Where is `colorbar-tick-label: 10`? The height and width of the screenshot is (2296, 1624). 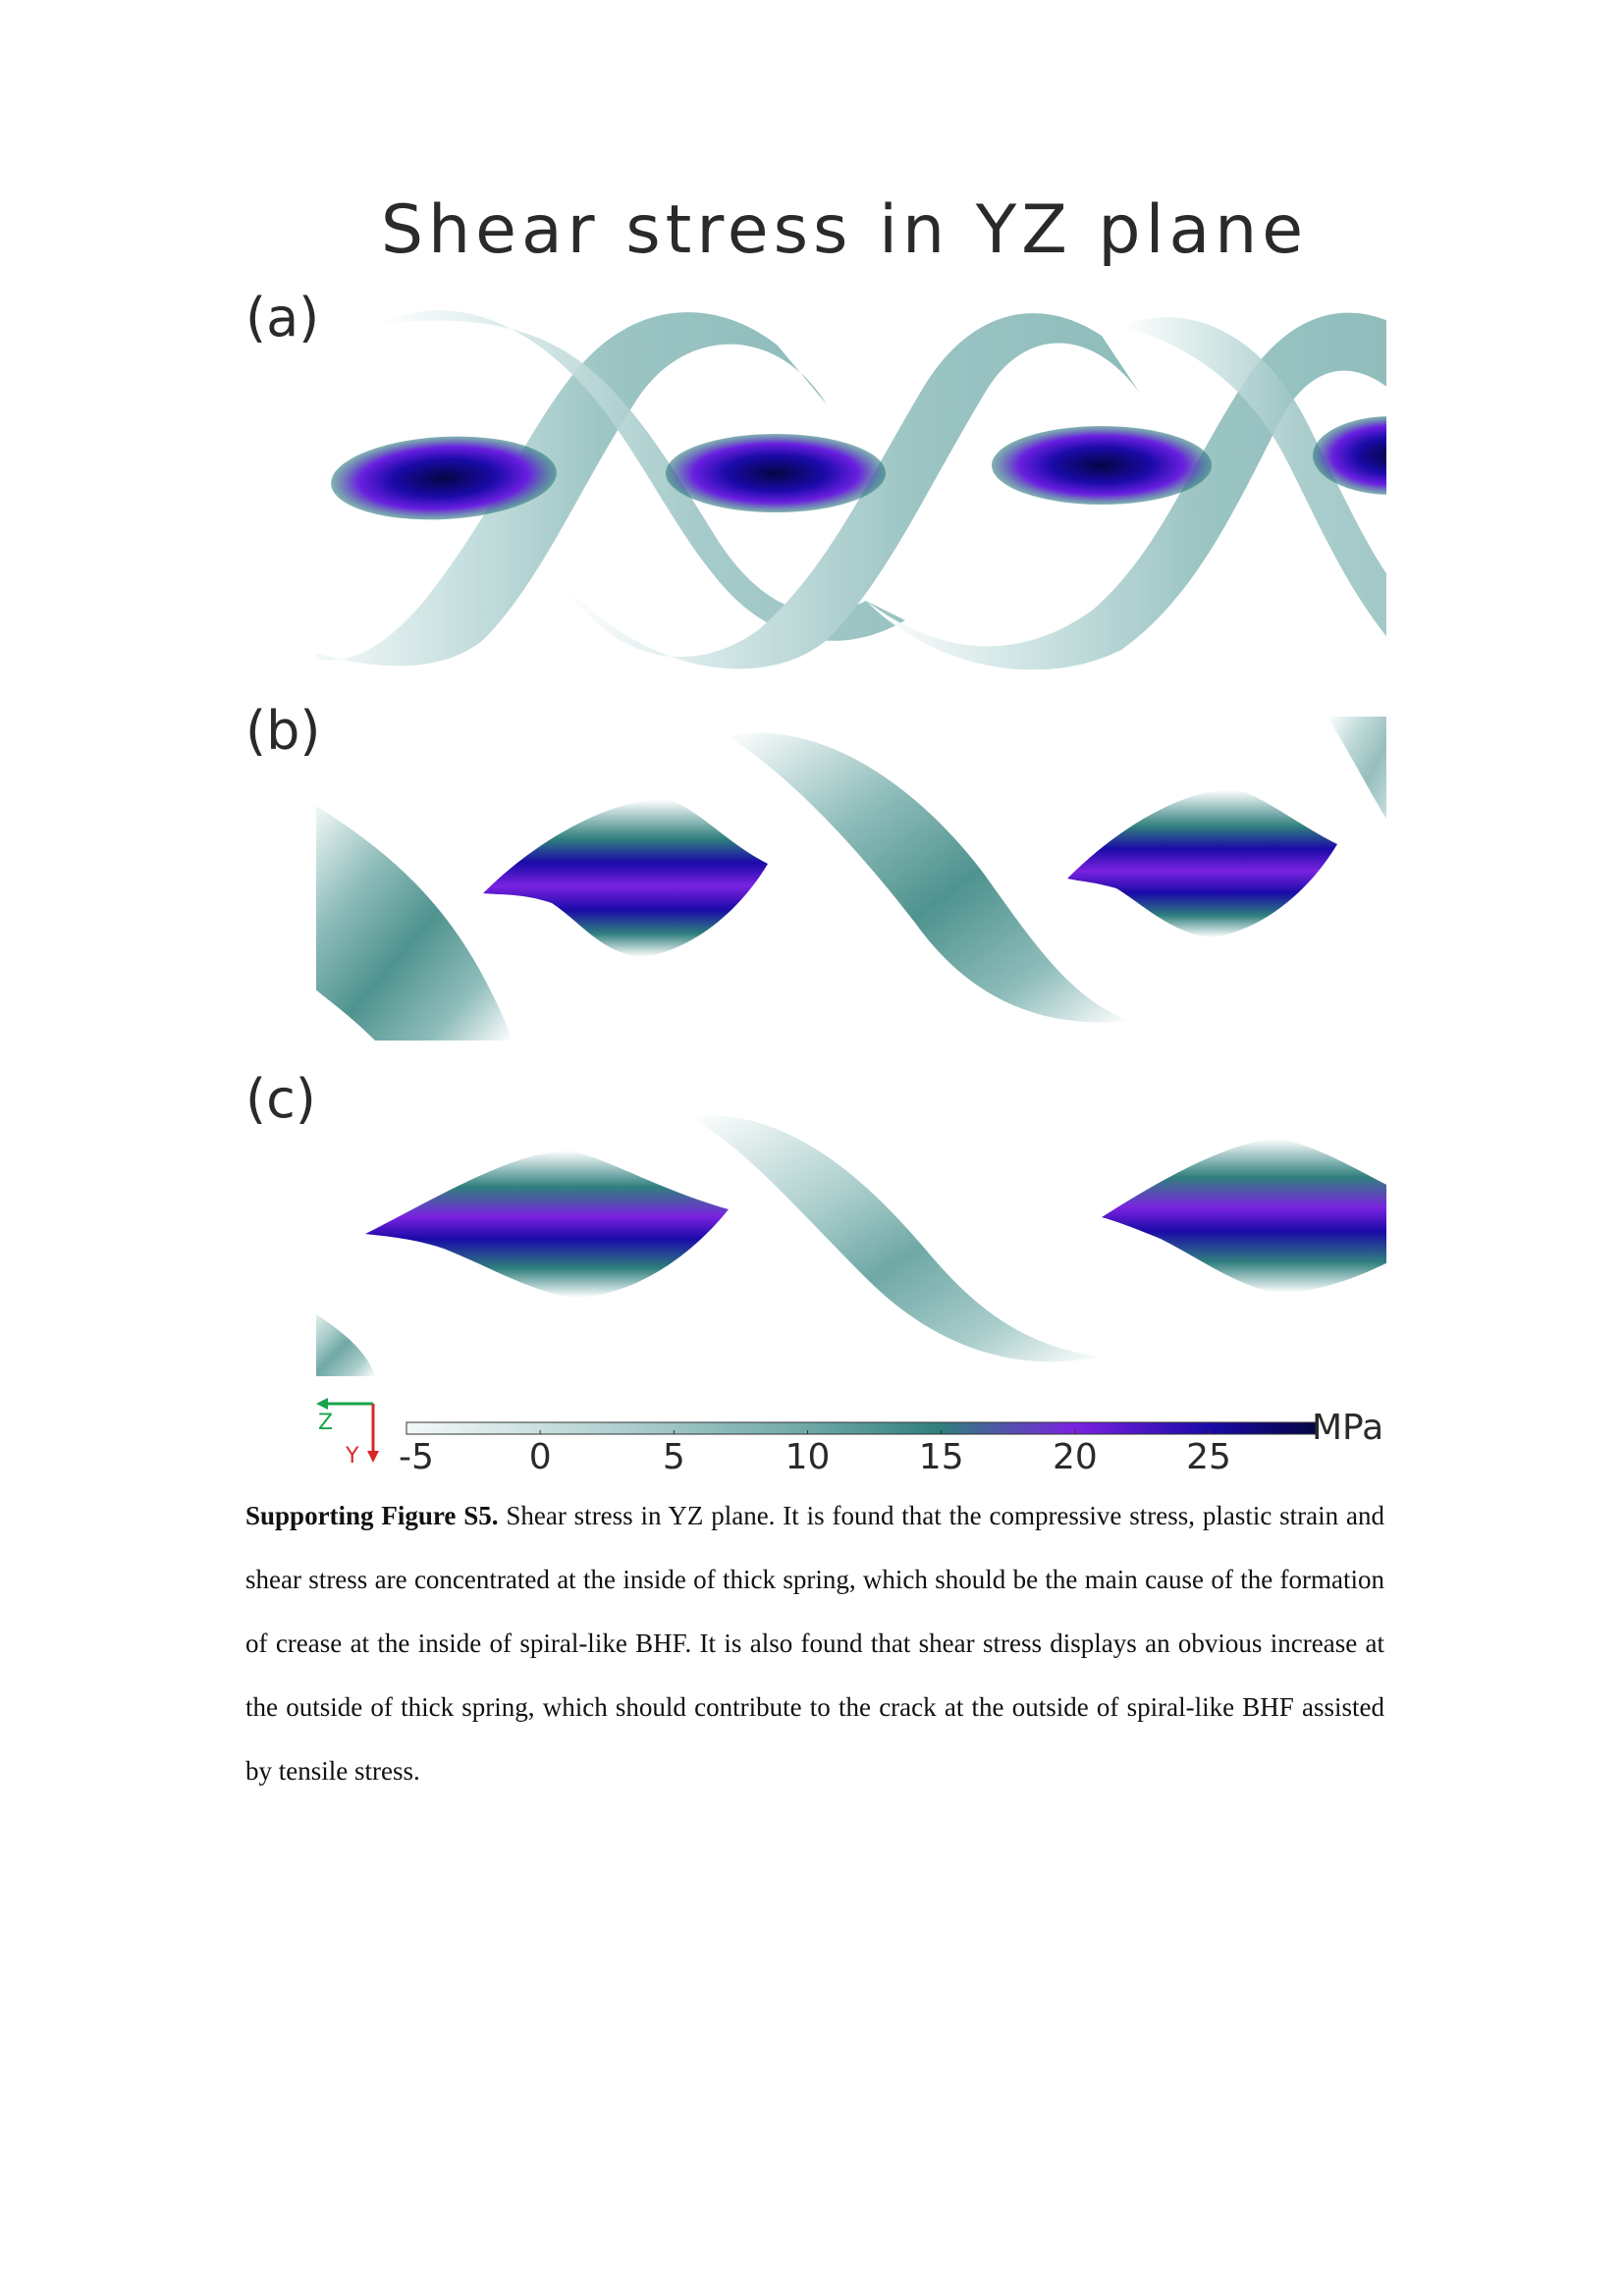 colorbar-tick-label: 10 is located at coordinates (808, 1457).